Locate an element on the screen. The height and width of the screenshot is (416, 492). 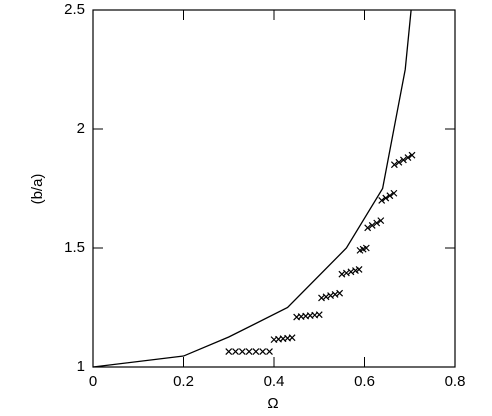
y-tick-label: 1.5 is located at coordinates (74, 247).